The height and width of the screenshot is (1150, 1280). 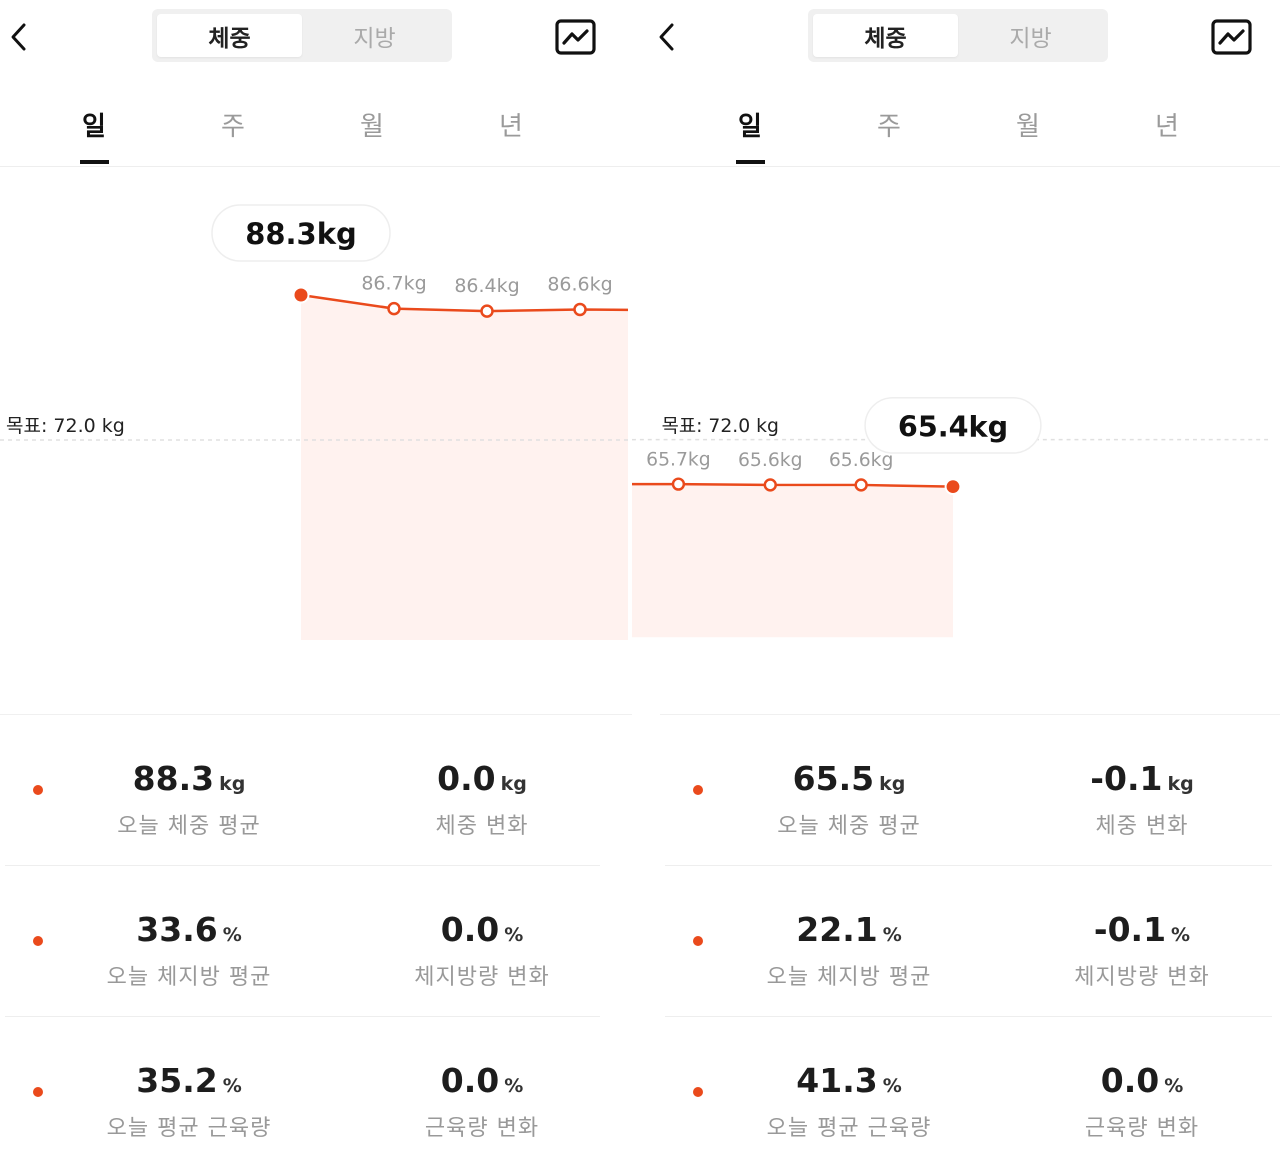 I want to click on value-tooltip: 88.3kg, so click(x=301, y=233).